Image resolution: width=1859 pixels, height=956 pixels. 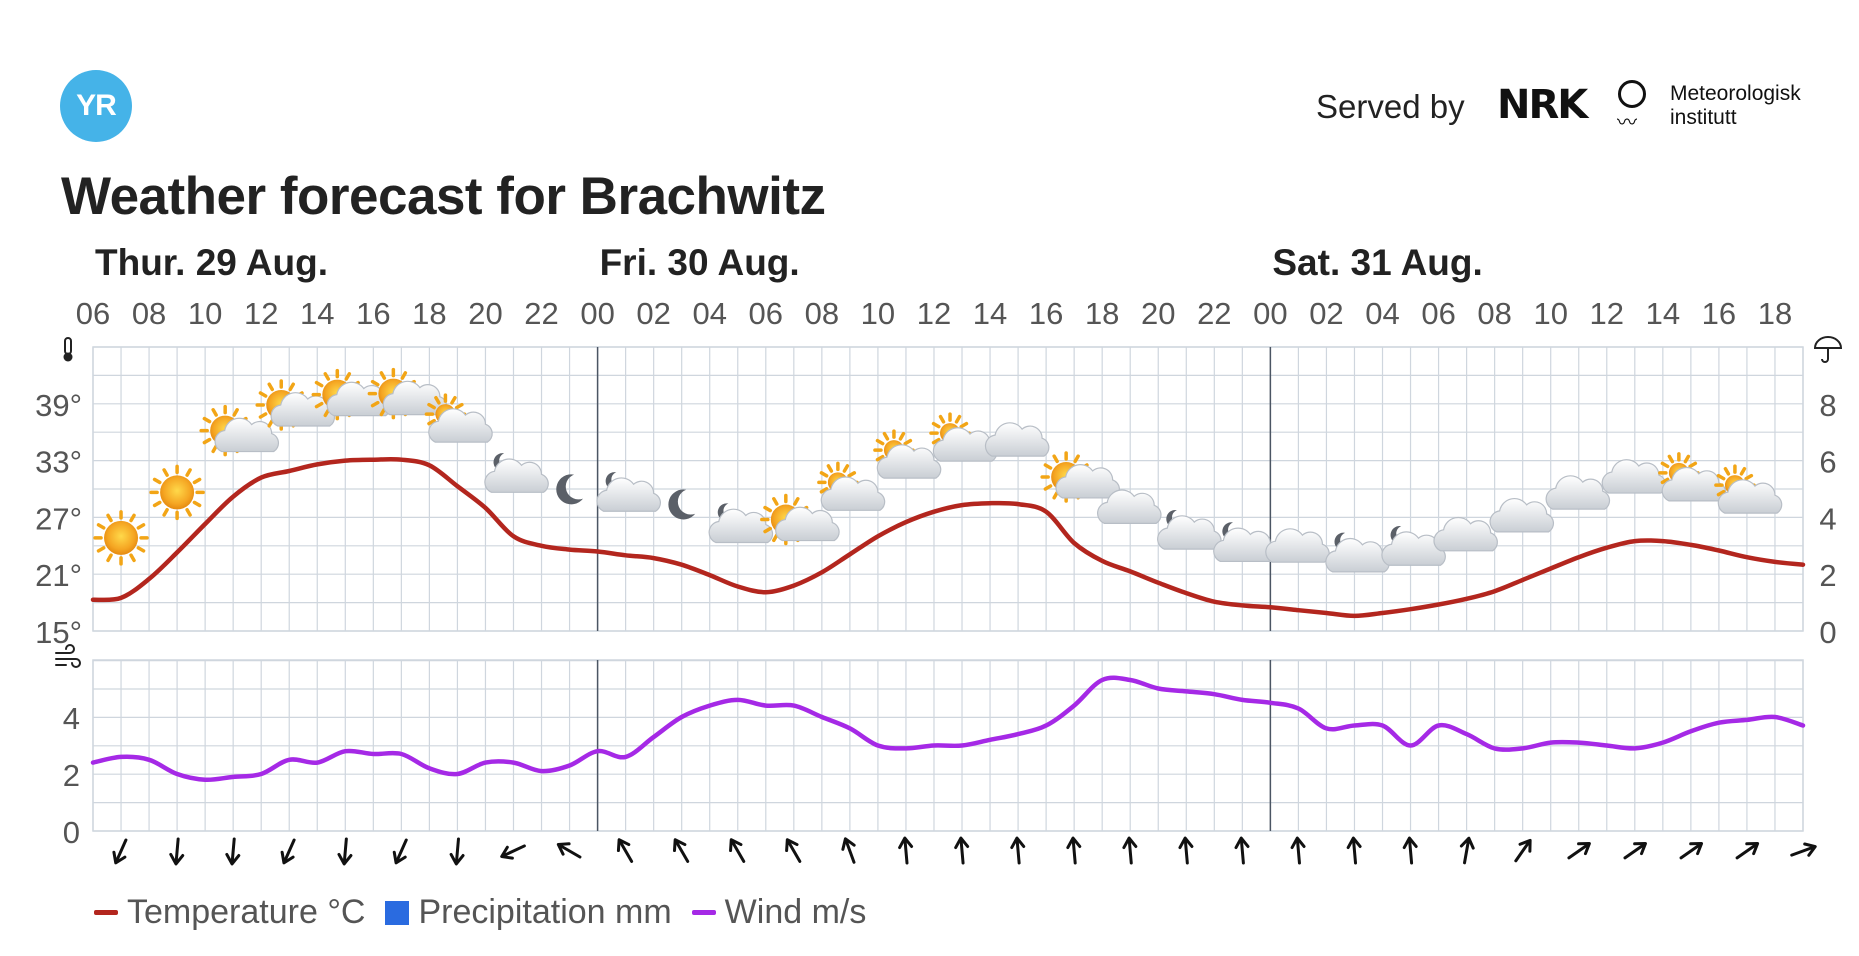 I want to click on x-tick-label: 08, so click(x=1494, y=313).